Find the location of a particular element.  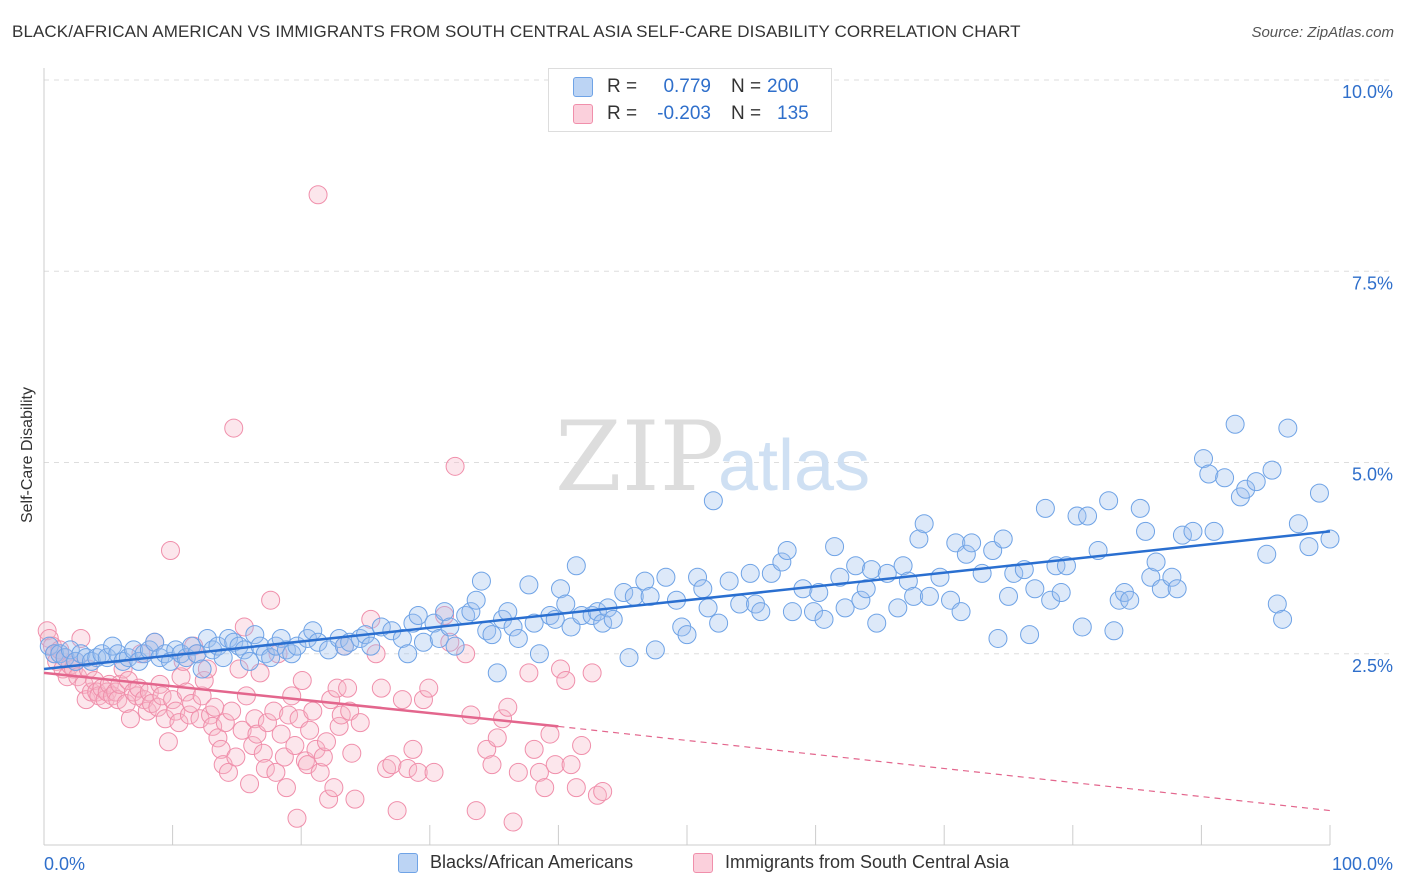

source-credit: Source: ZipAtlas.com is located at coordinates (1322, 32).